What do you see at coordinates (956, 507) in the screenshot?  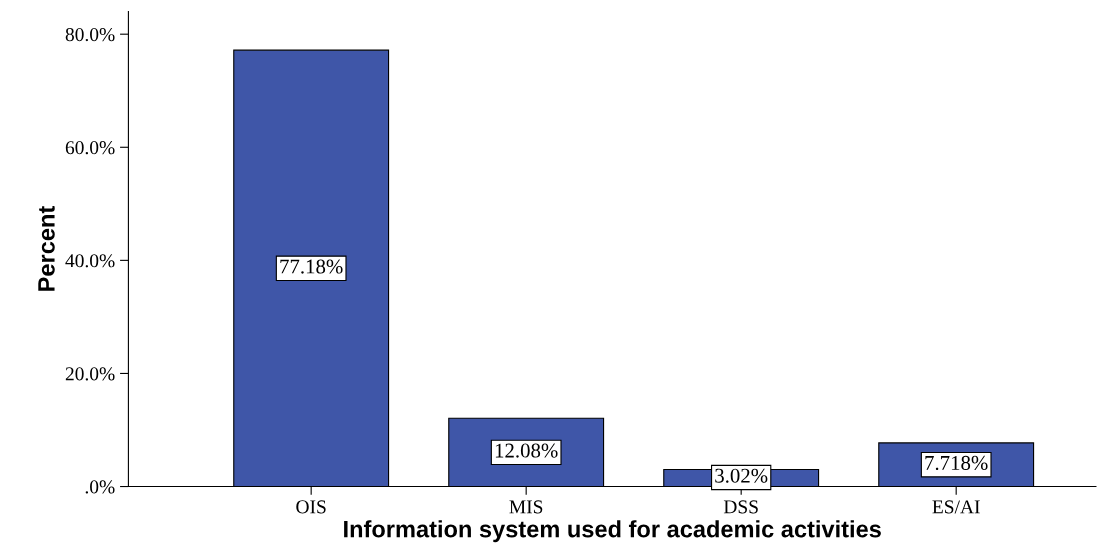 I see `x-tick-label: ES/AI` at bounding box center [956, 507].